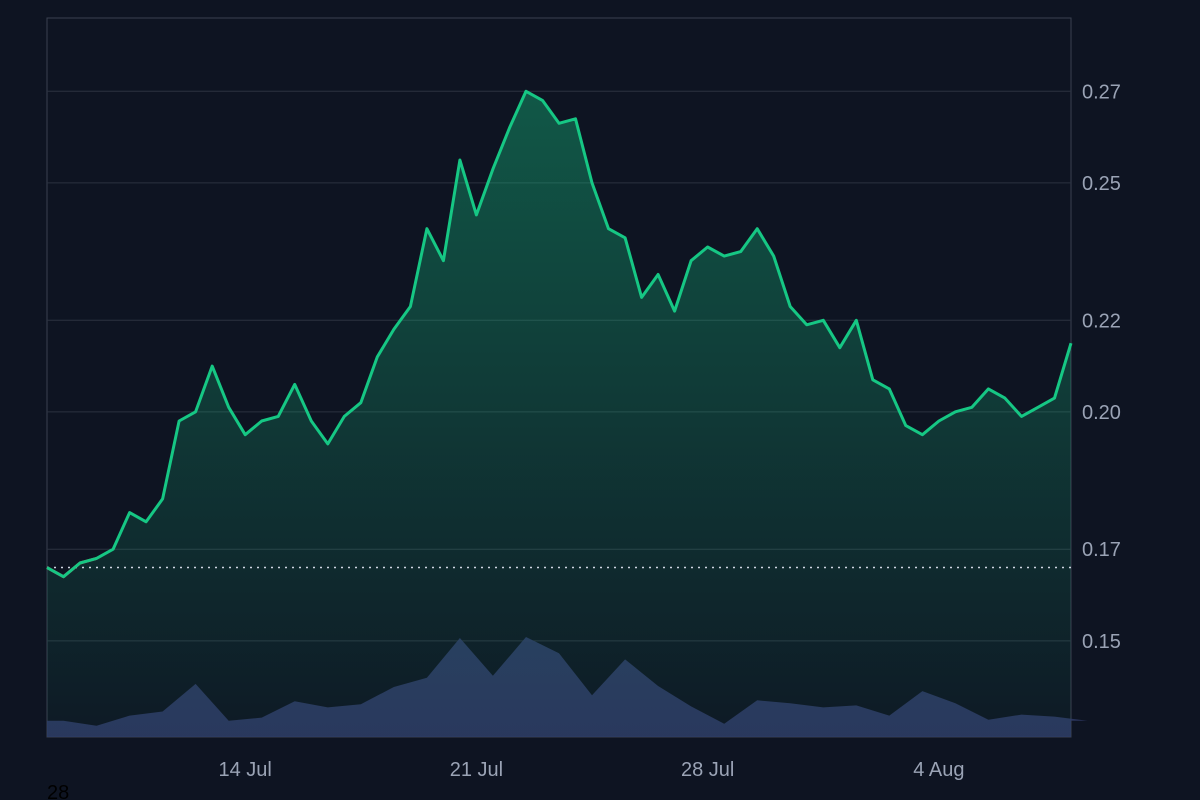 The width and height of the screenshot is (1200, 800). What do you see at coordinates (1101, 184) in the screenshot?
I see `y-tick-label: 0.25` at bounding box center [1101, 184].